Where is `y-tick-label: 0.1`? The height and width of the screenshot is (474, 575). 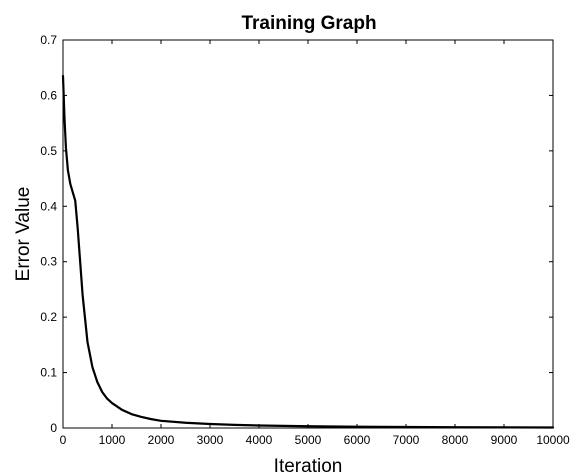 y-tick-label: 0.1 is located at coordinates (48, 373).